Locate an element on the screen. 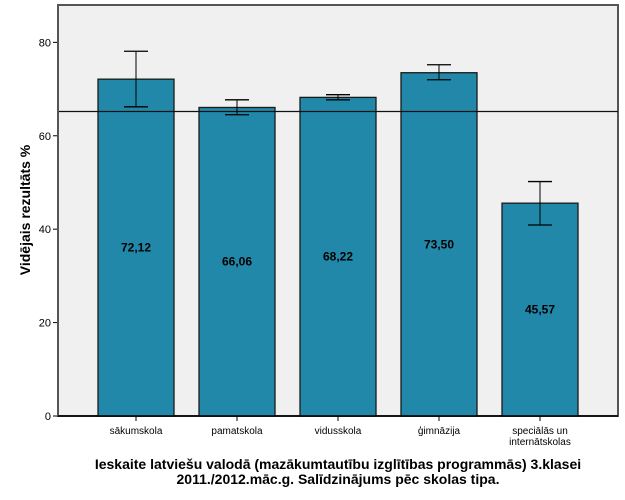 Image resolution: width=625 pixels, height=500 pixels. data-labels: 72,12 66,06 68,22 73,50 45,57 is located at coordinates (338, 276).